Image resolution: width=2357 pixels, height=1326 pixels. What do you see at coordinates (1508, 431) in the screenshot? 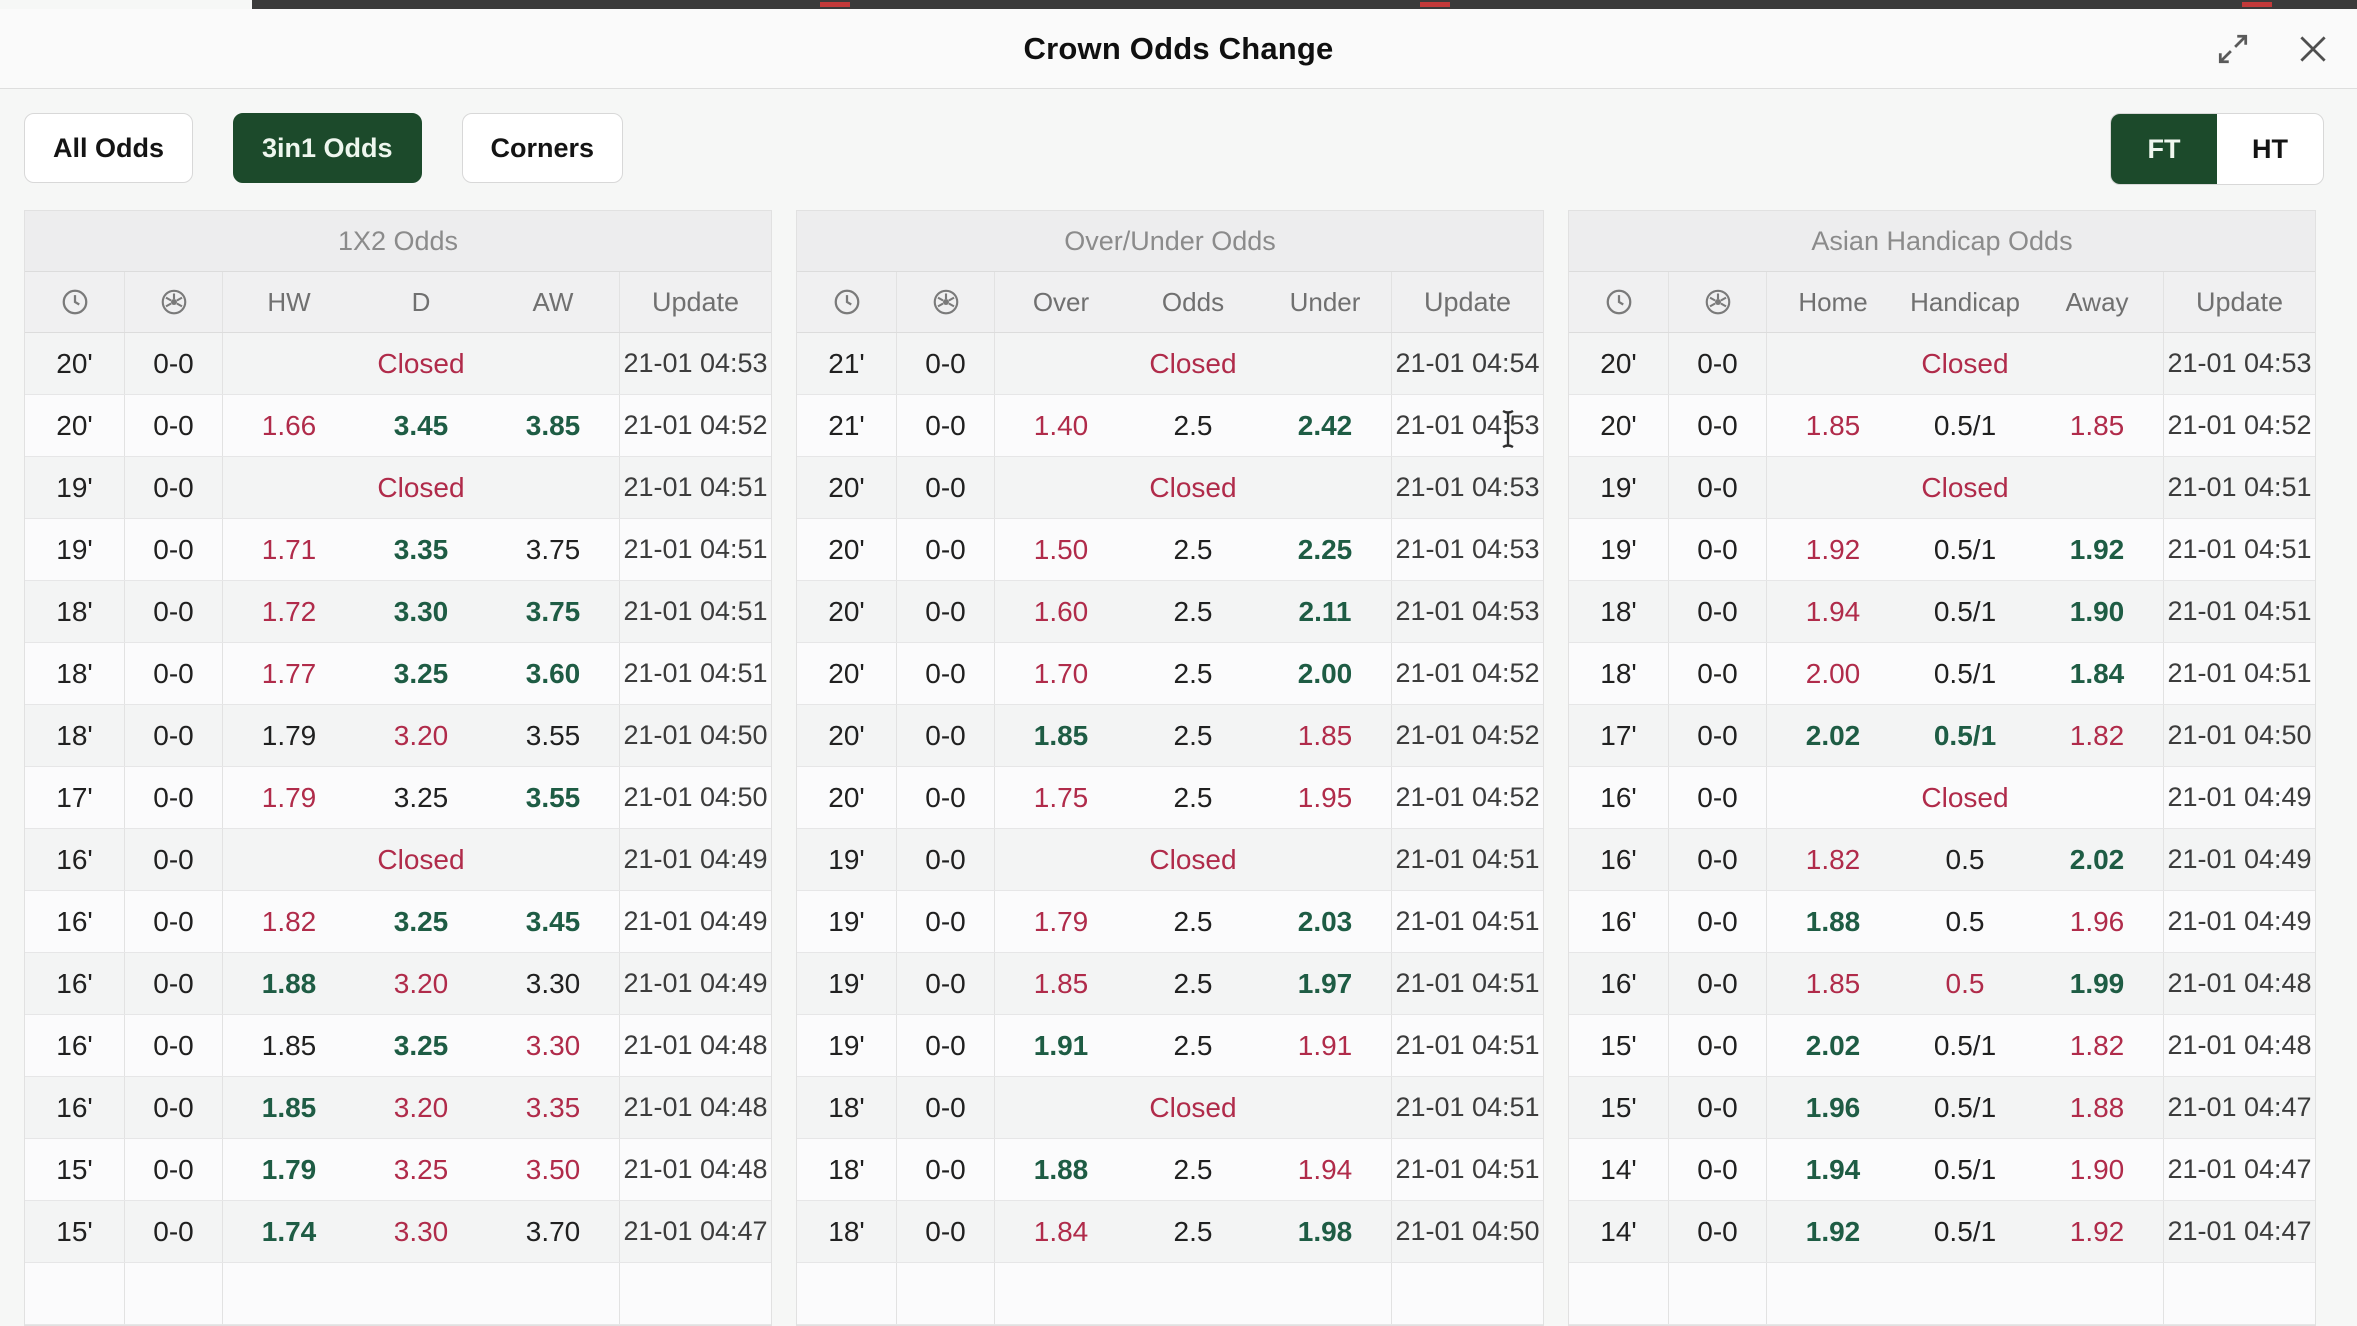
I see `text-cursor` at bounding box center [1508, 431].